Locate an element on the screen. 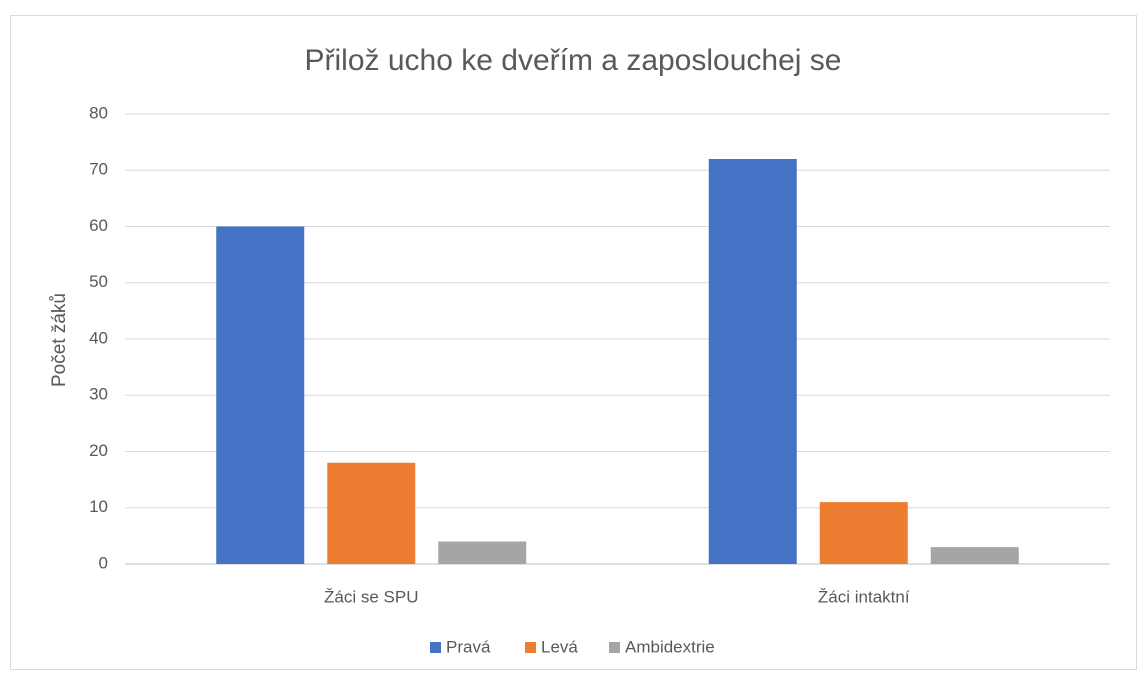  y-tick-label: 10 is located at coordinates (98, 506).